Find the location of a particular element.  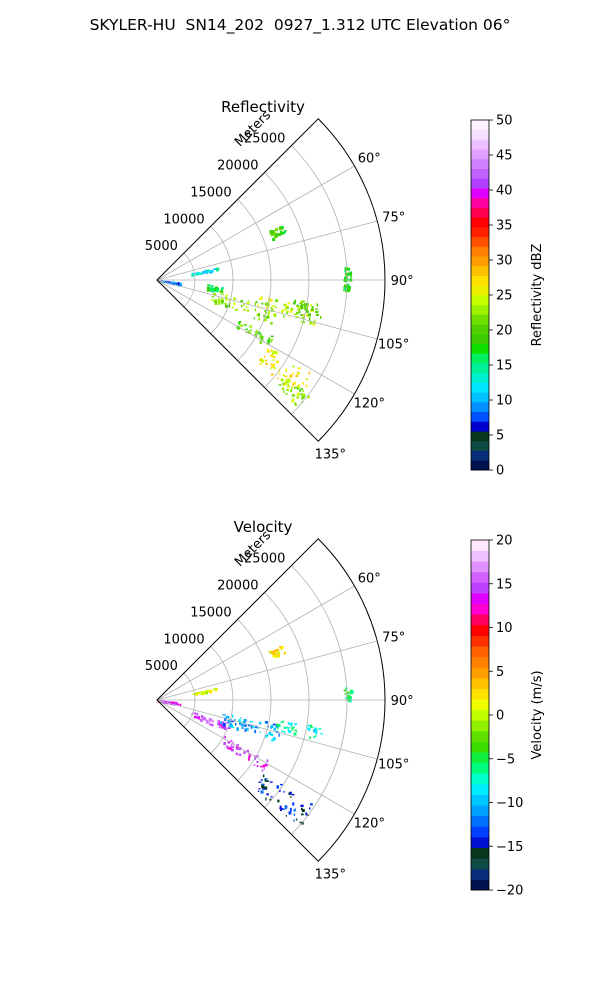

colorbar-tick-label: 15 is located at coordinates (504, 584).